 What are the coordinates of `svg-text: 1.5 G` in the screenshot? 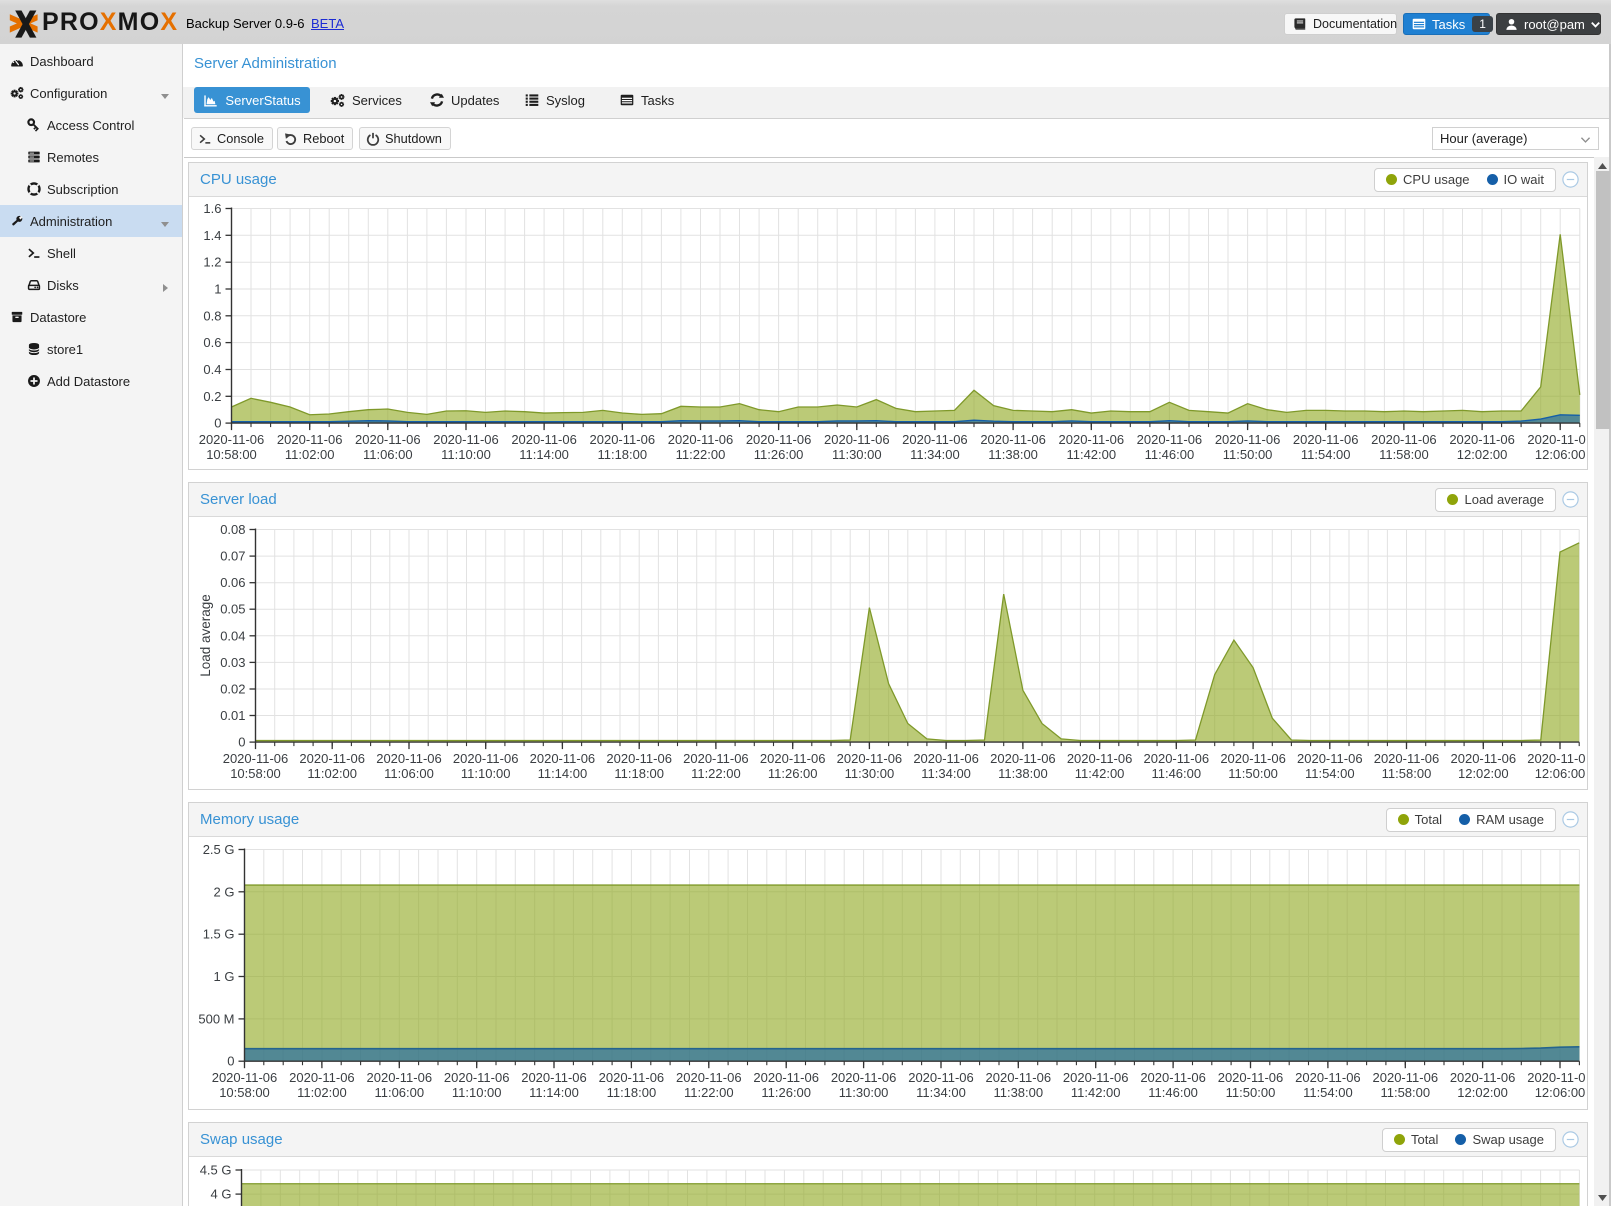 It's located at (219, 933).